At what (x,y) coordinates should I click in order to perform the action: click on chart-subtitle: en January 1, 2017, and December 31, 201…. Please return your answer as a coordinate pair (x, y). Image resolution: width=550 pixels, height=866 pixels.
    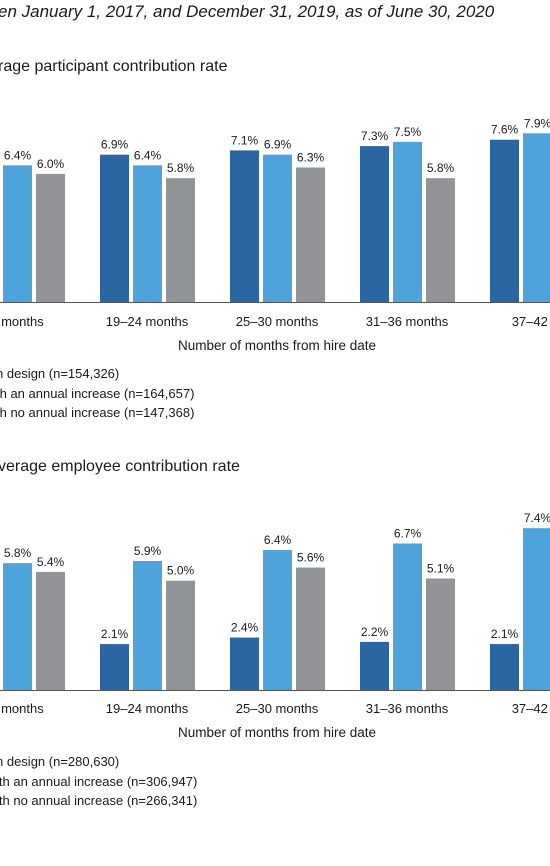
    Looking at the image, I should click on (247, 11).